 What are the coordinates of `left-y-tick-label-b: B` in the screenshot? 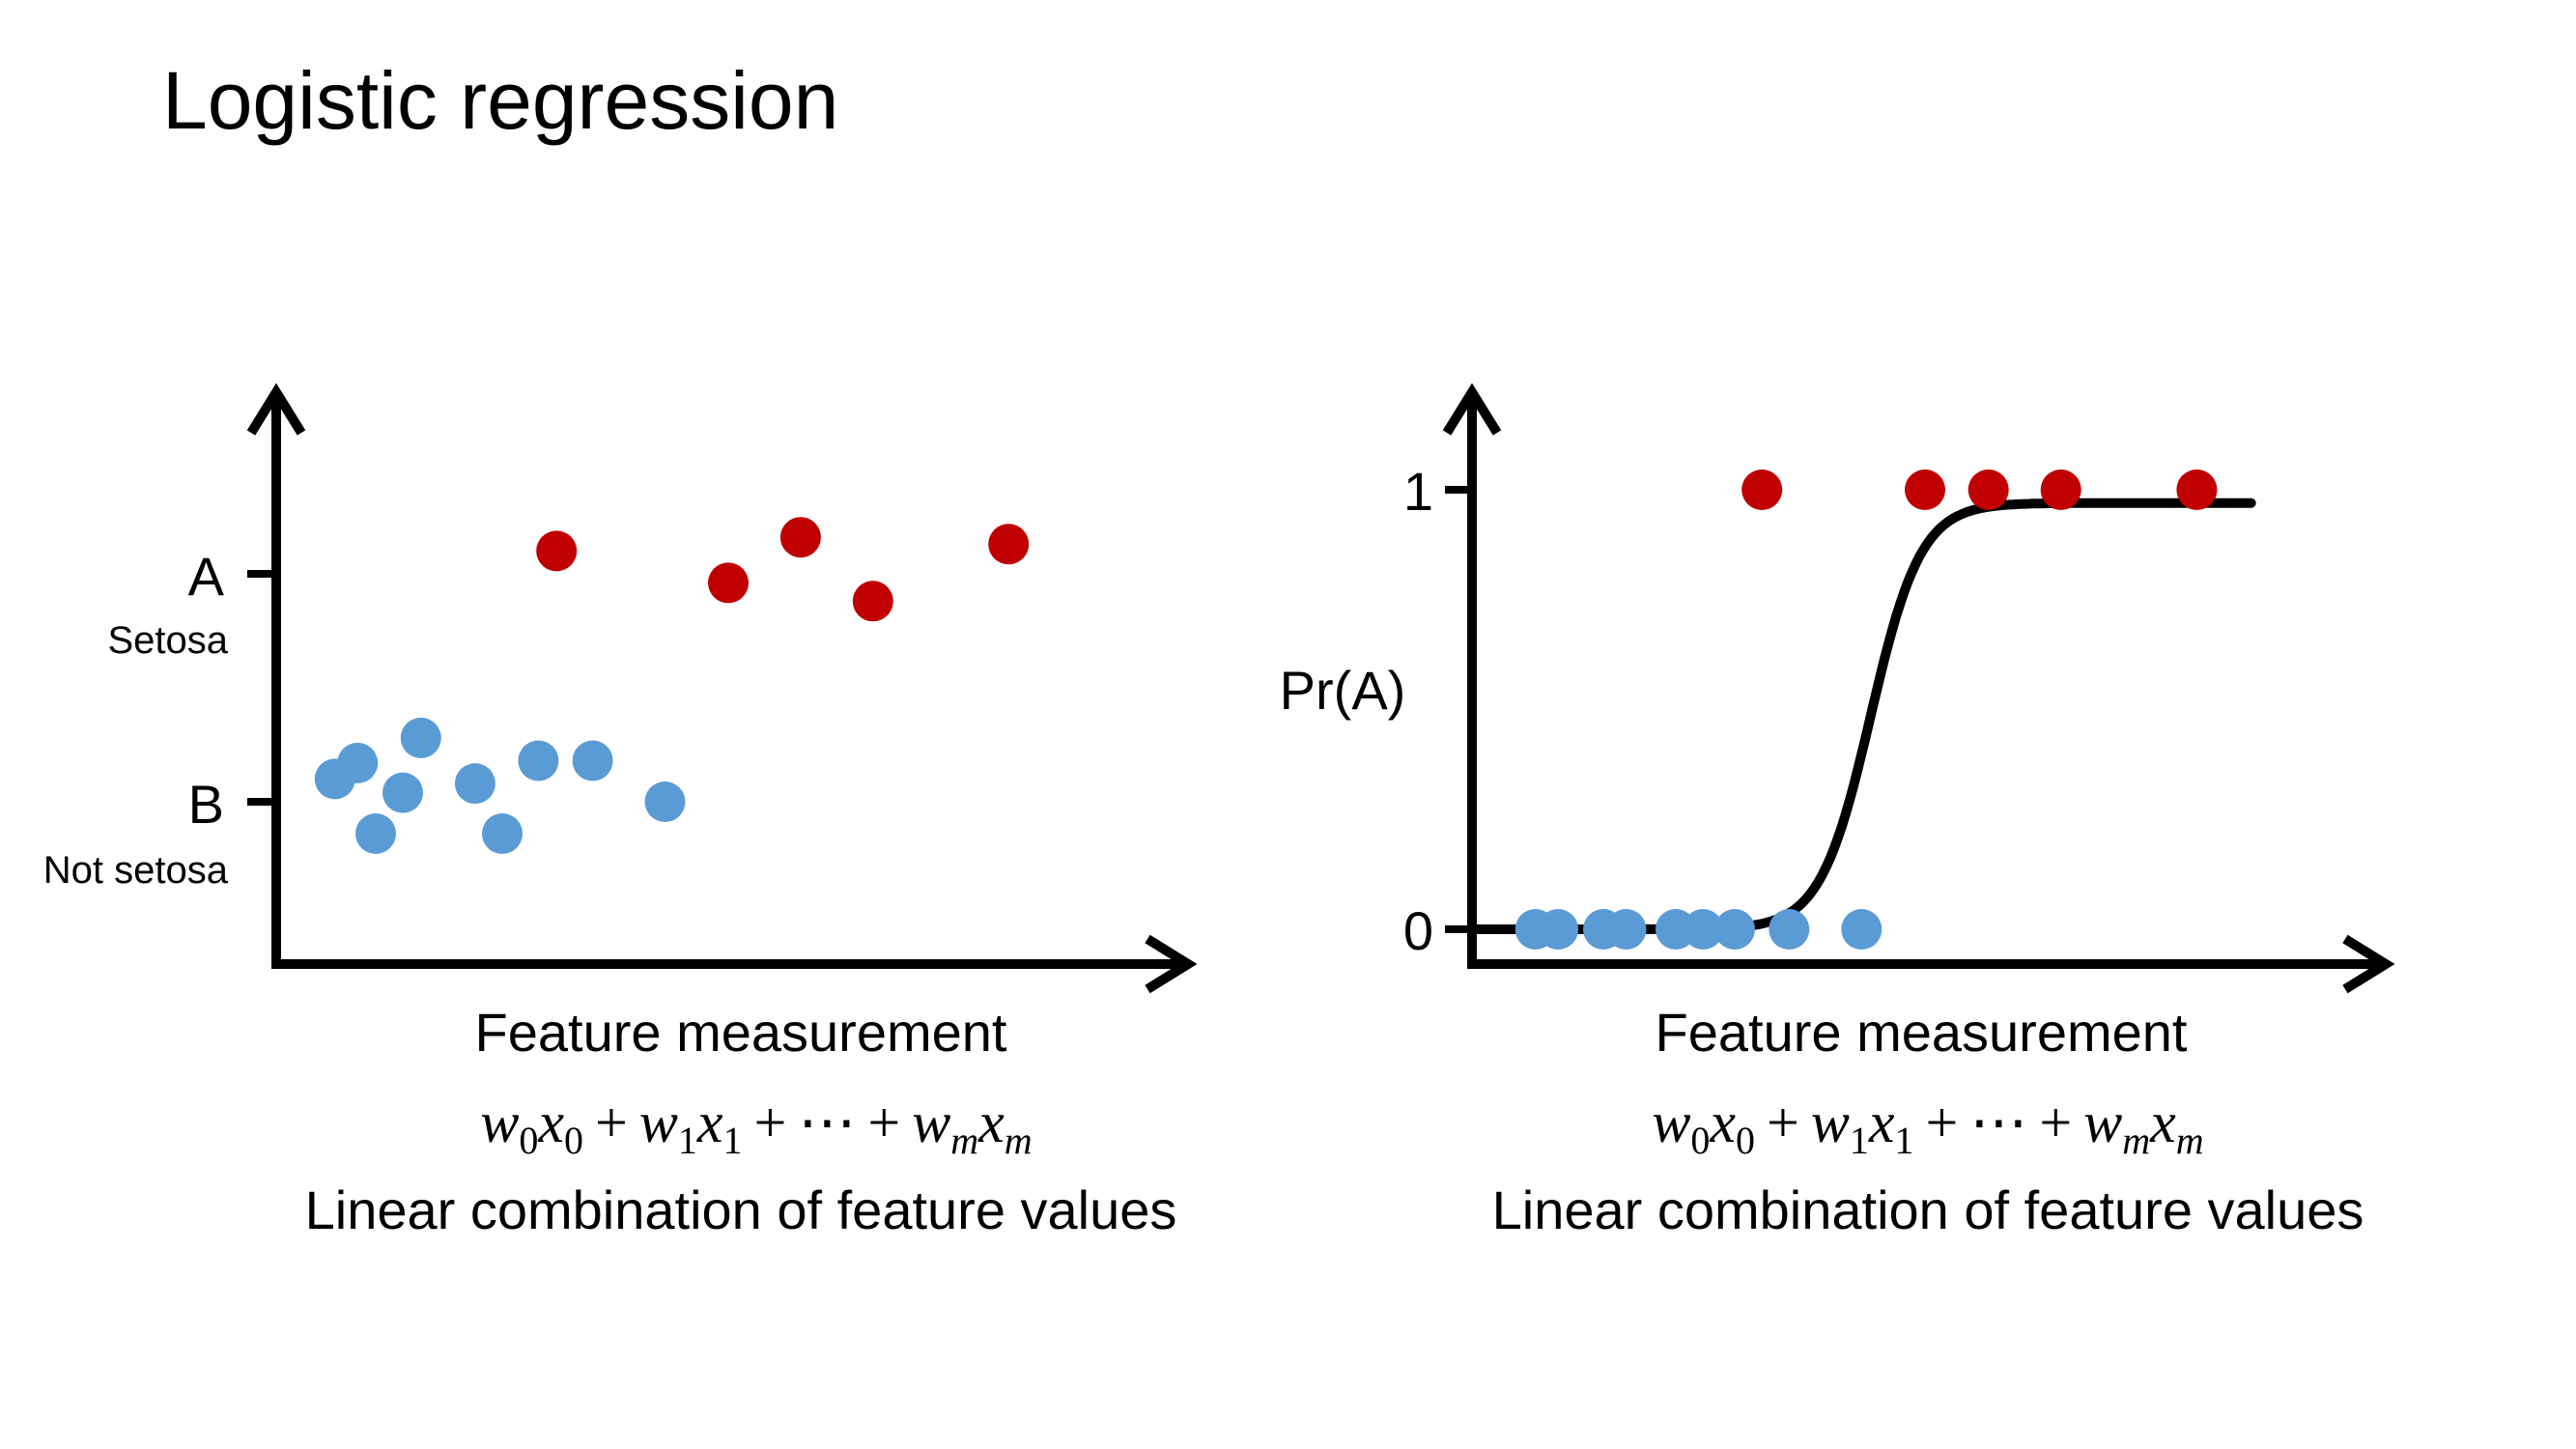 It's located at (206, 804).